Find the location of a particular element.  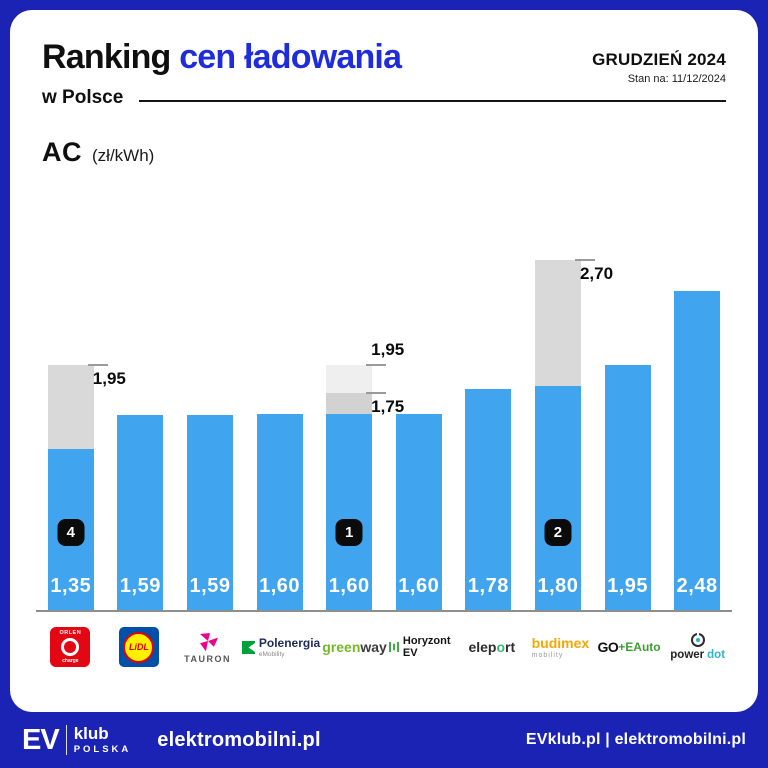

bar-column-orlen-charge: 1,95 4 1,35 is located at coordinates (81, 389).